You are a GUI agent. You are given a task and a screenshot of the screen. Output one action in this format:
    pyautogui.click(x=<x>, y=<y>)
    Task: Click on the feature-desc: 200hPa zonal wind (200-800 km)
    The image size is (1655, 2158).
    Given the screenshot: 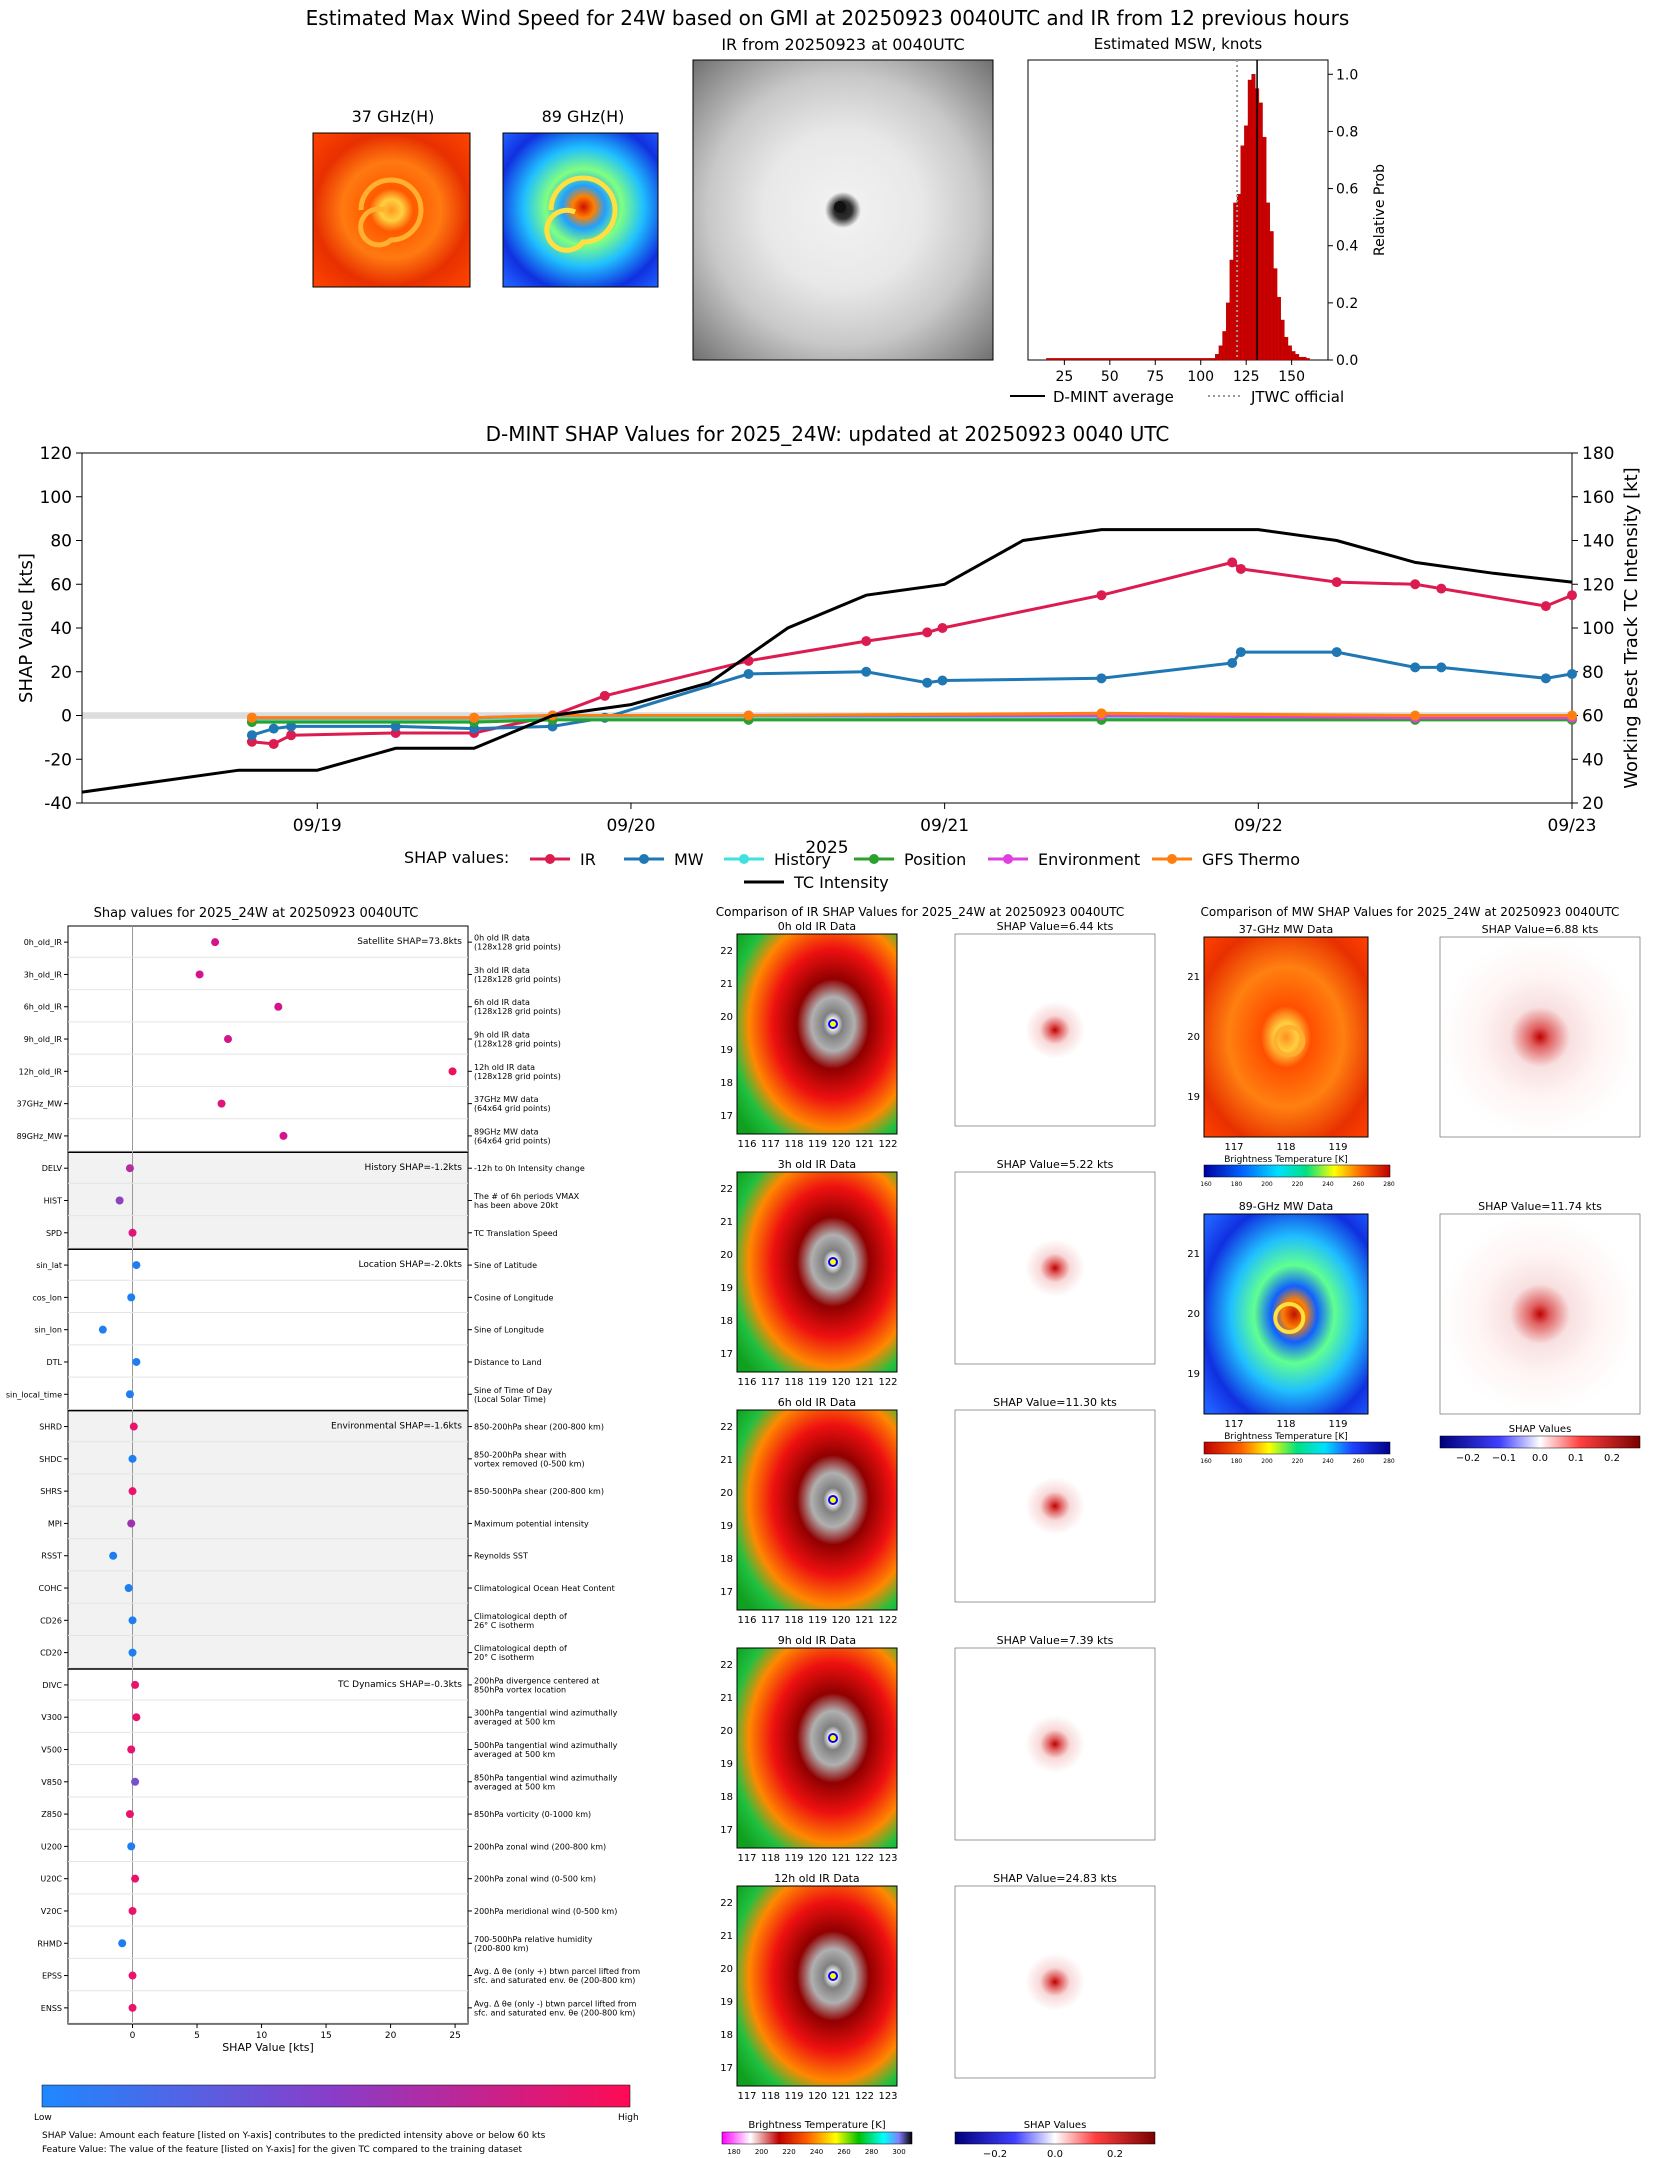 What is the action you would take?
    pyautogui.click(x=540, y=1846)
    